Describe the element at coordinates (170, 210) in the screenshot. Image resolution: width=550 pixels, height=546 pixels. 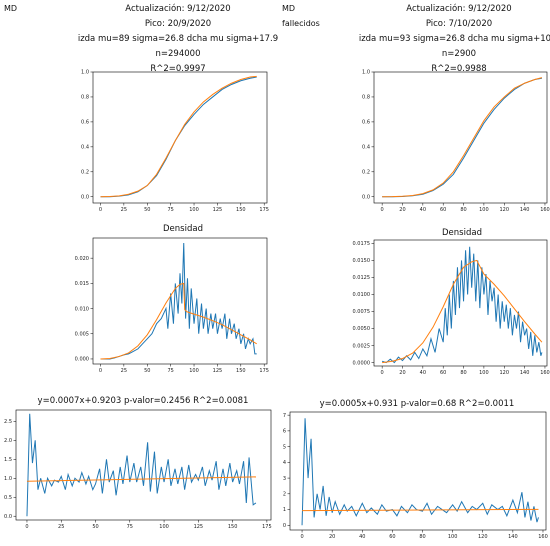
I see `cdf-left-xtick-label: 75` at that location.